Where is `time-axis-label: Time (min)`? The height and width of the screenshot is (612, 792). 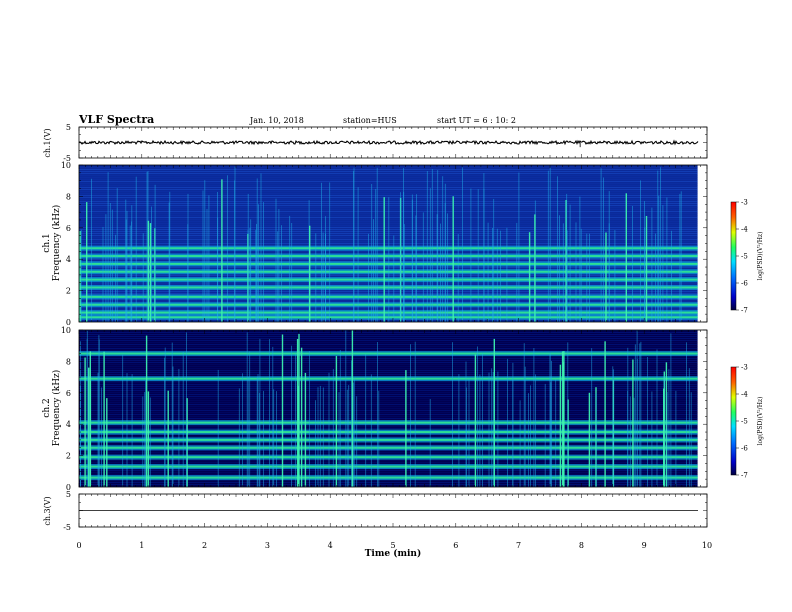 time-axis-label: Time (min) is located at coordinates (393, 553).